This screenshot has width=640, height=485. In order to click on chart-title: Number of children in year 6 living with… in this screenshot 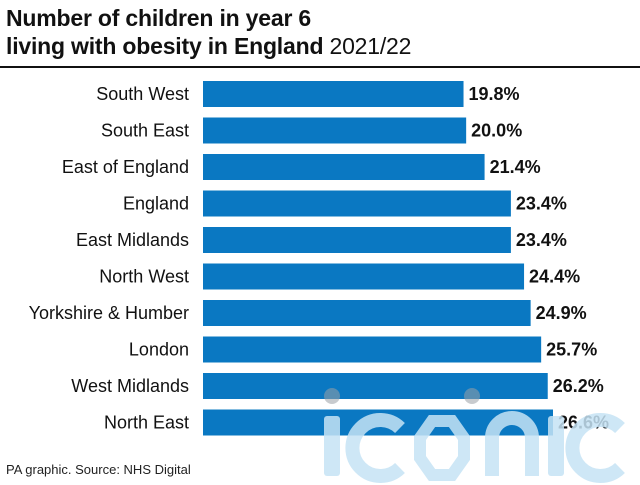, I will do `click(208, 32)`.